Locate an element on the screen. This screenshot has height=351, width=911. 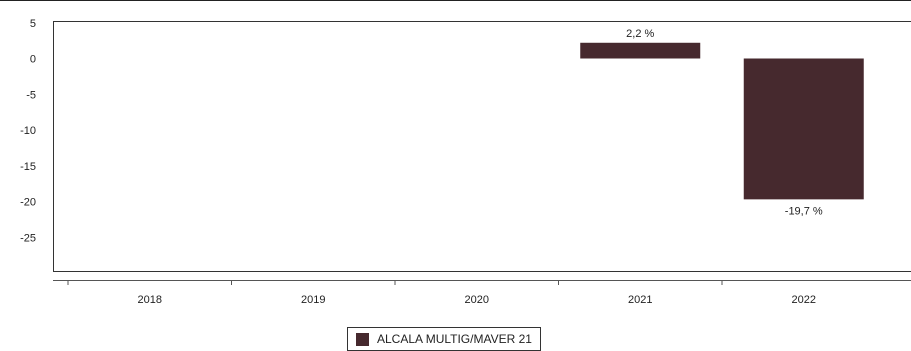
y-tick-label: -10 is located at coordinates (28, 131).